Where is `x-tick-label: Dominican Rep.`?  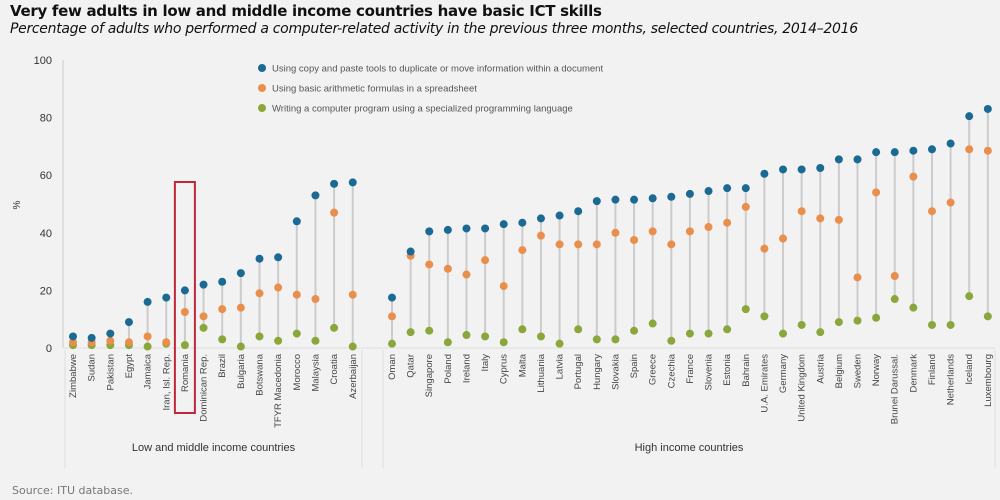 x-tick-label: Dominican Rep. is located at coordinates (204, 388).